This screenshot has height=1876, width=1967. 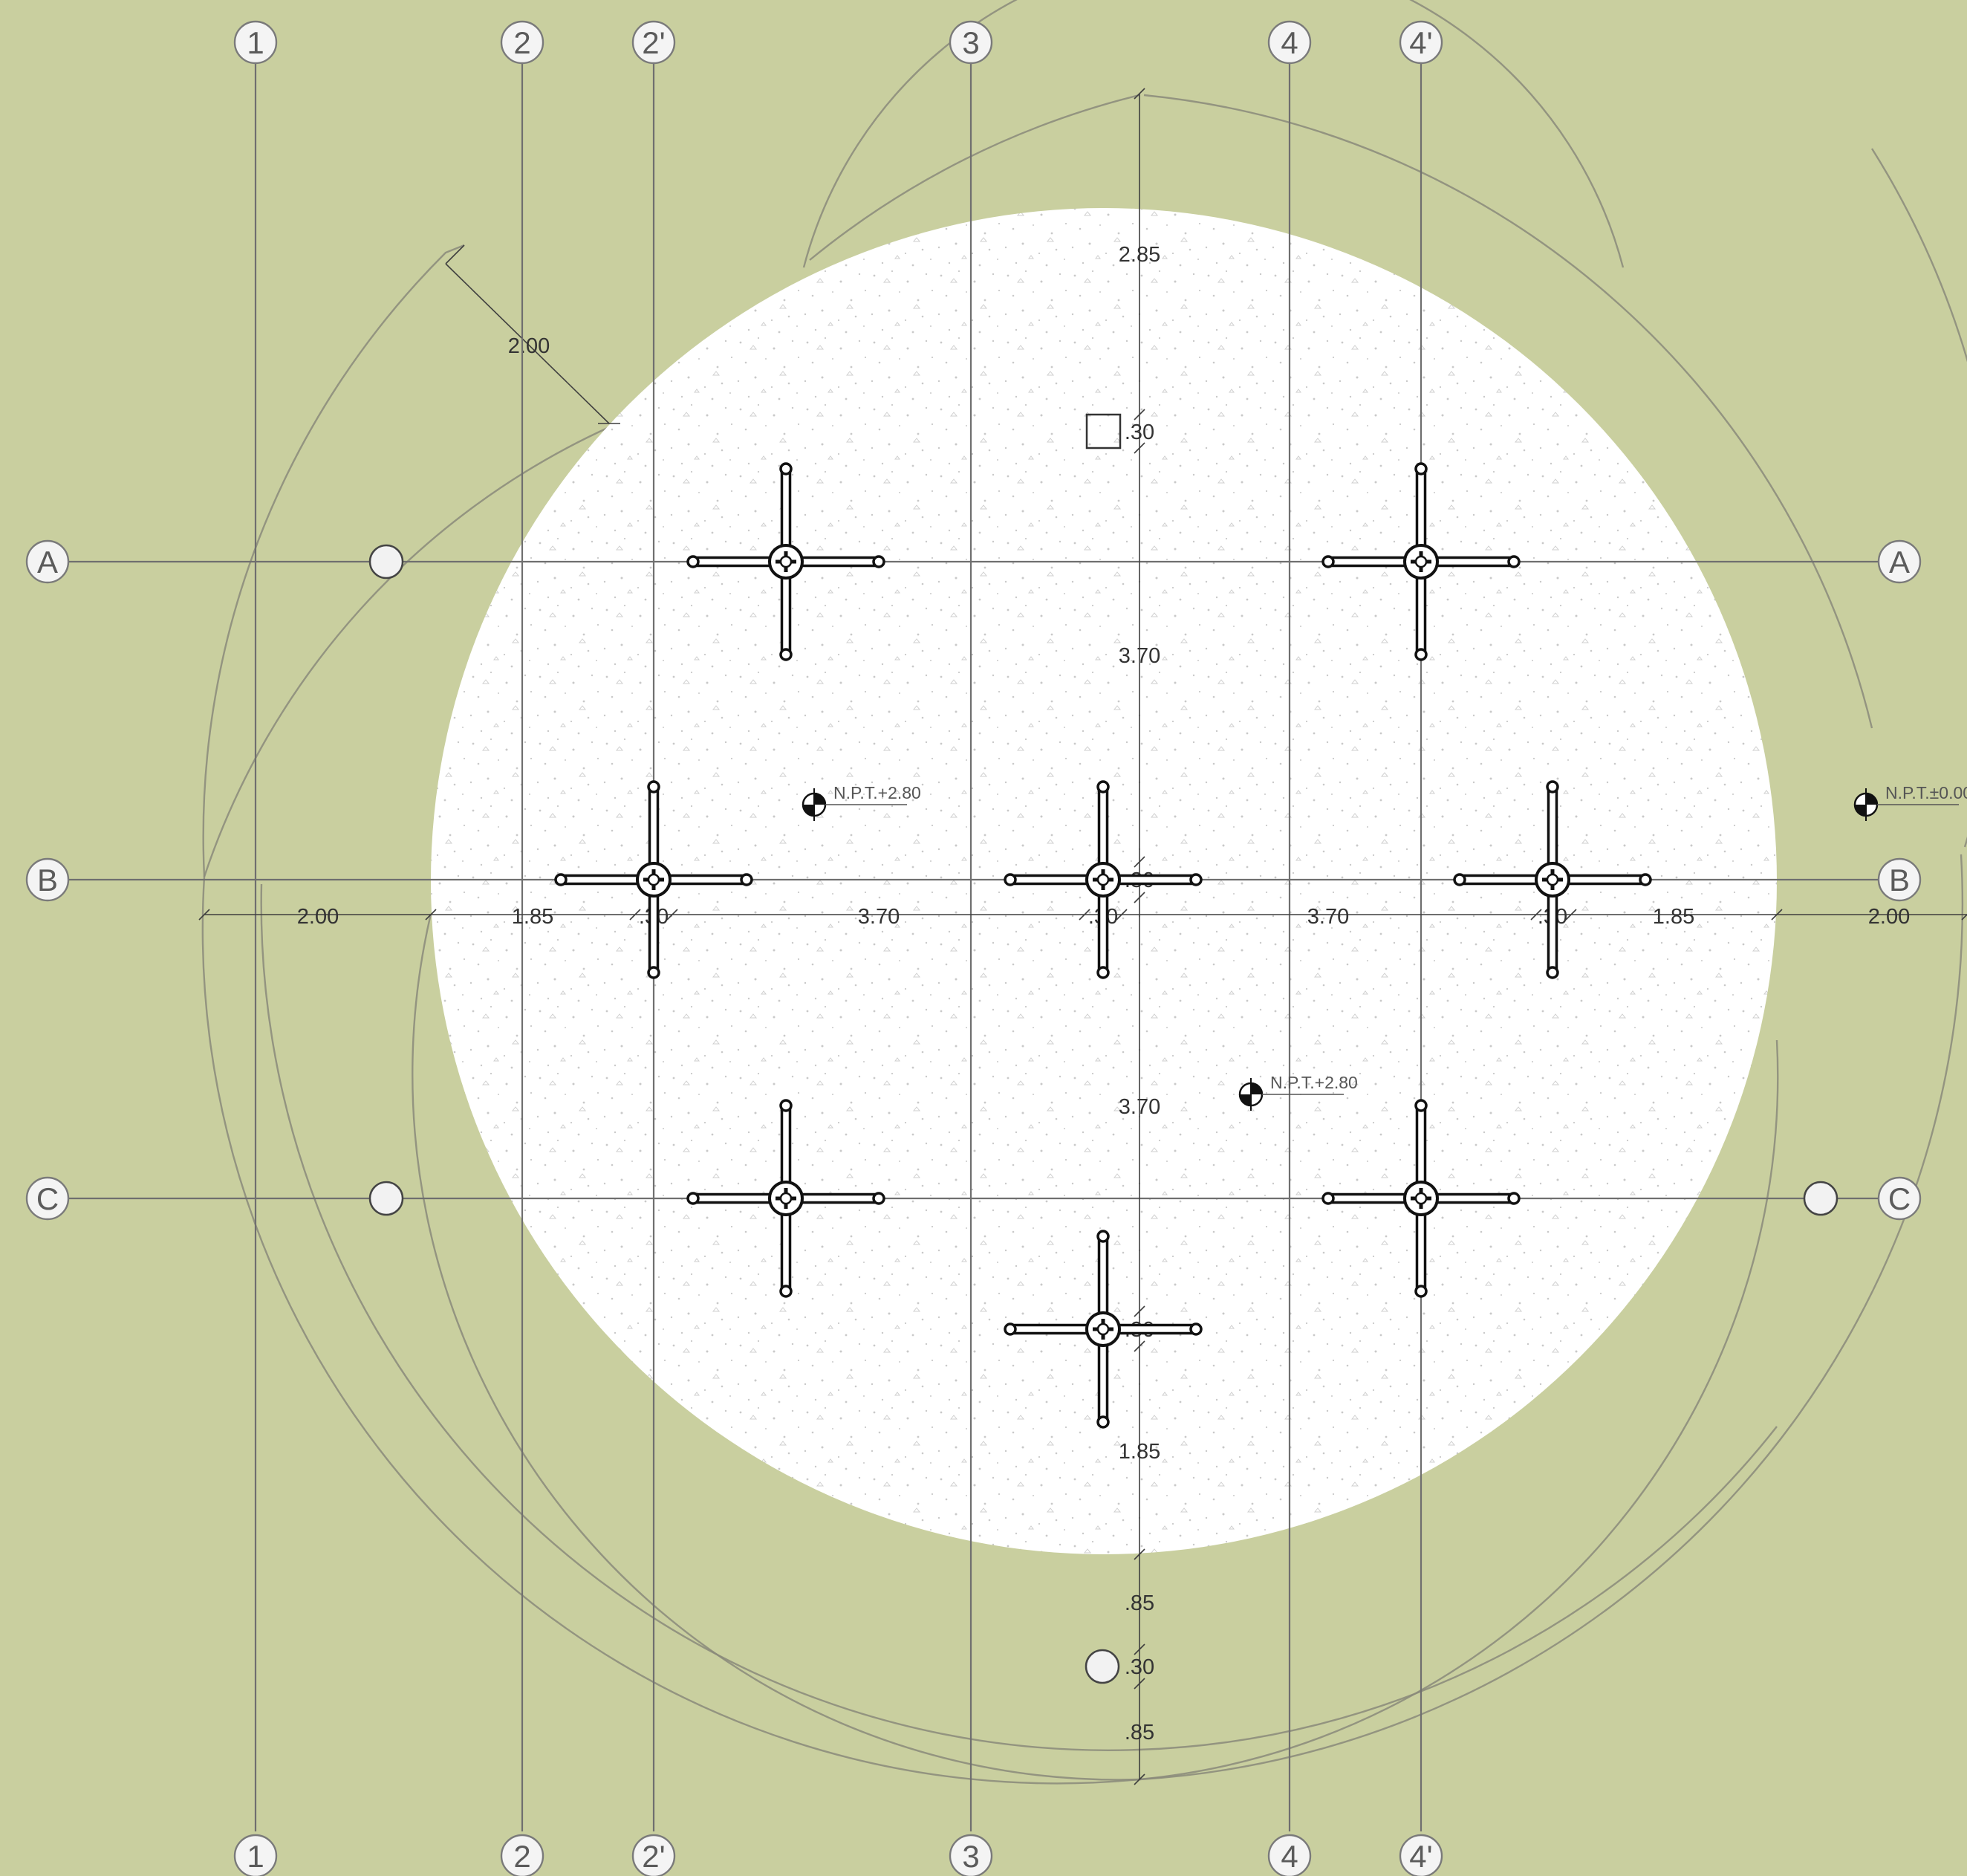 I want to click on grid-bubble-4-prime-bottom: 4', so click(x=1421, y=1855).